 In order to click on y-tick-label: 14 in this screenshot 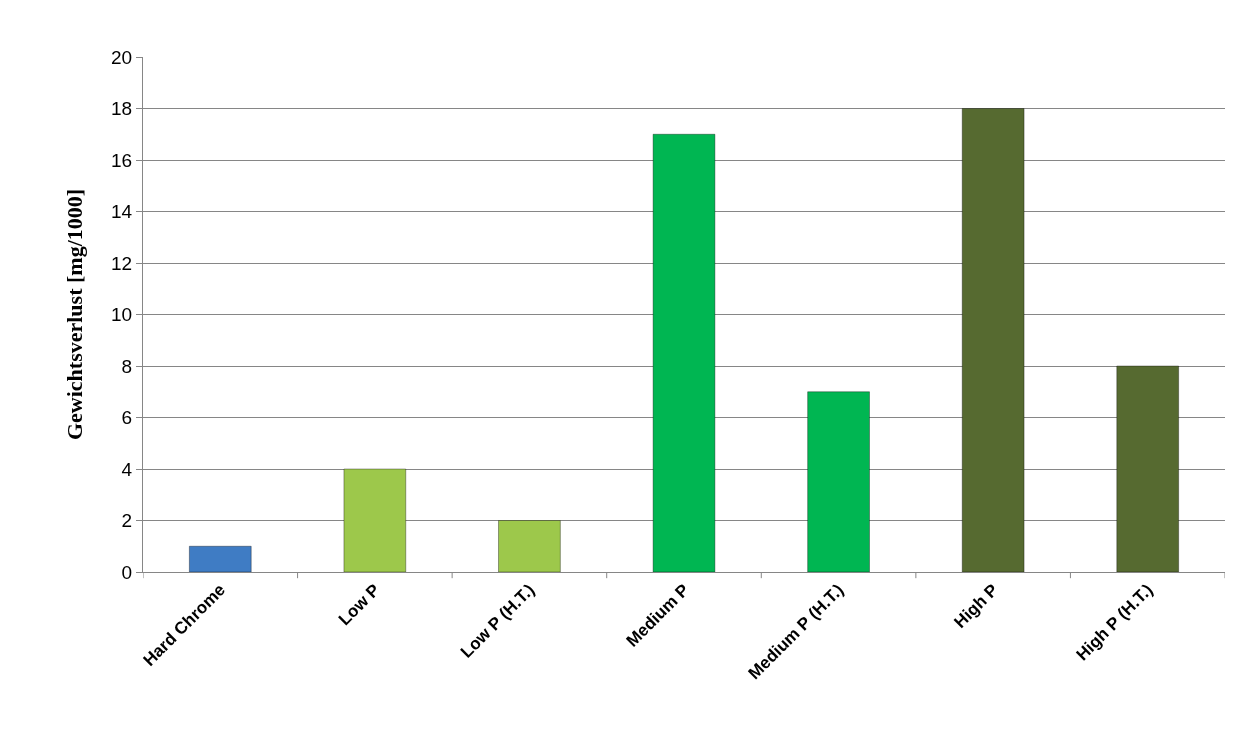, I will do `click(122, 212)`.